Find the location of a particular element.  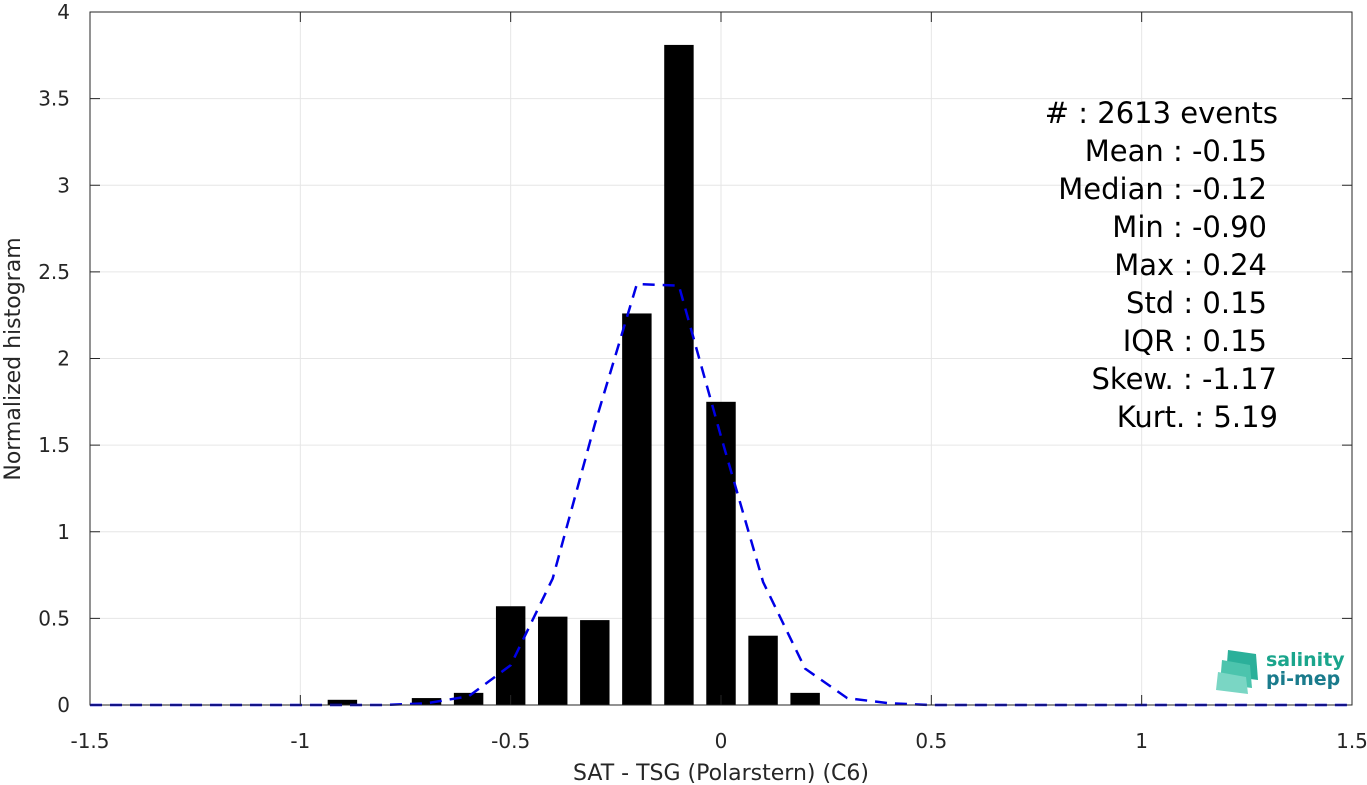

logo-text-pimep: pi-mep is located at coordinates (1303, 679).